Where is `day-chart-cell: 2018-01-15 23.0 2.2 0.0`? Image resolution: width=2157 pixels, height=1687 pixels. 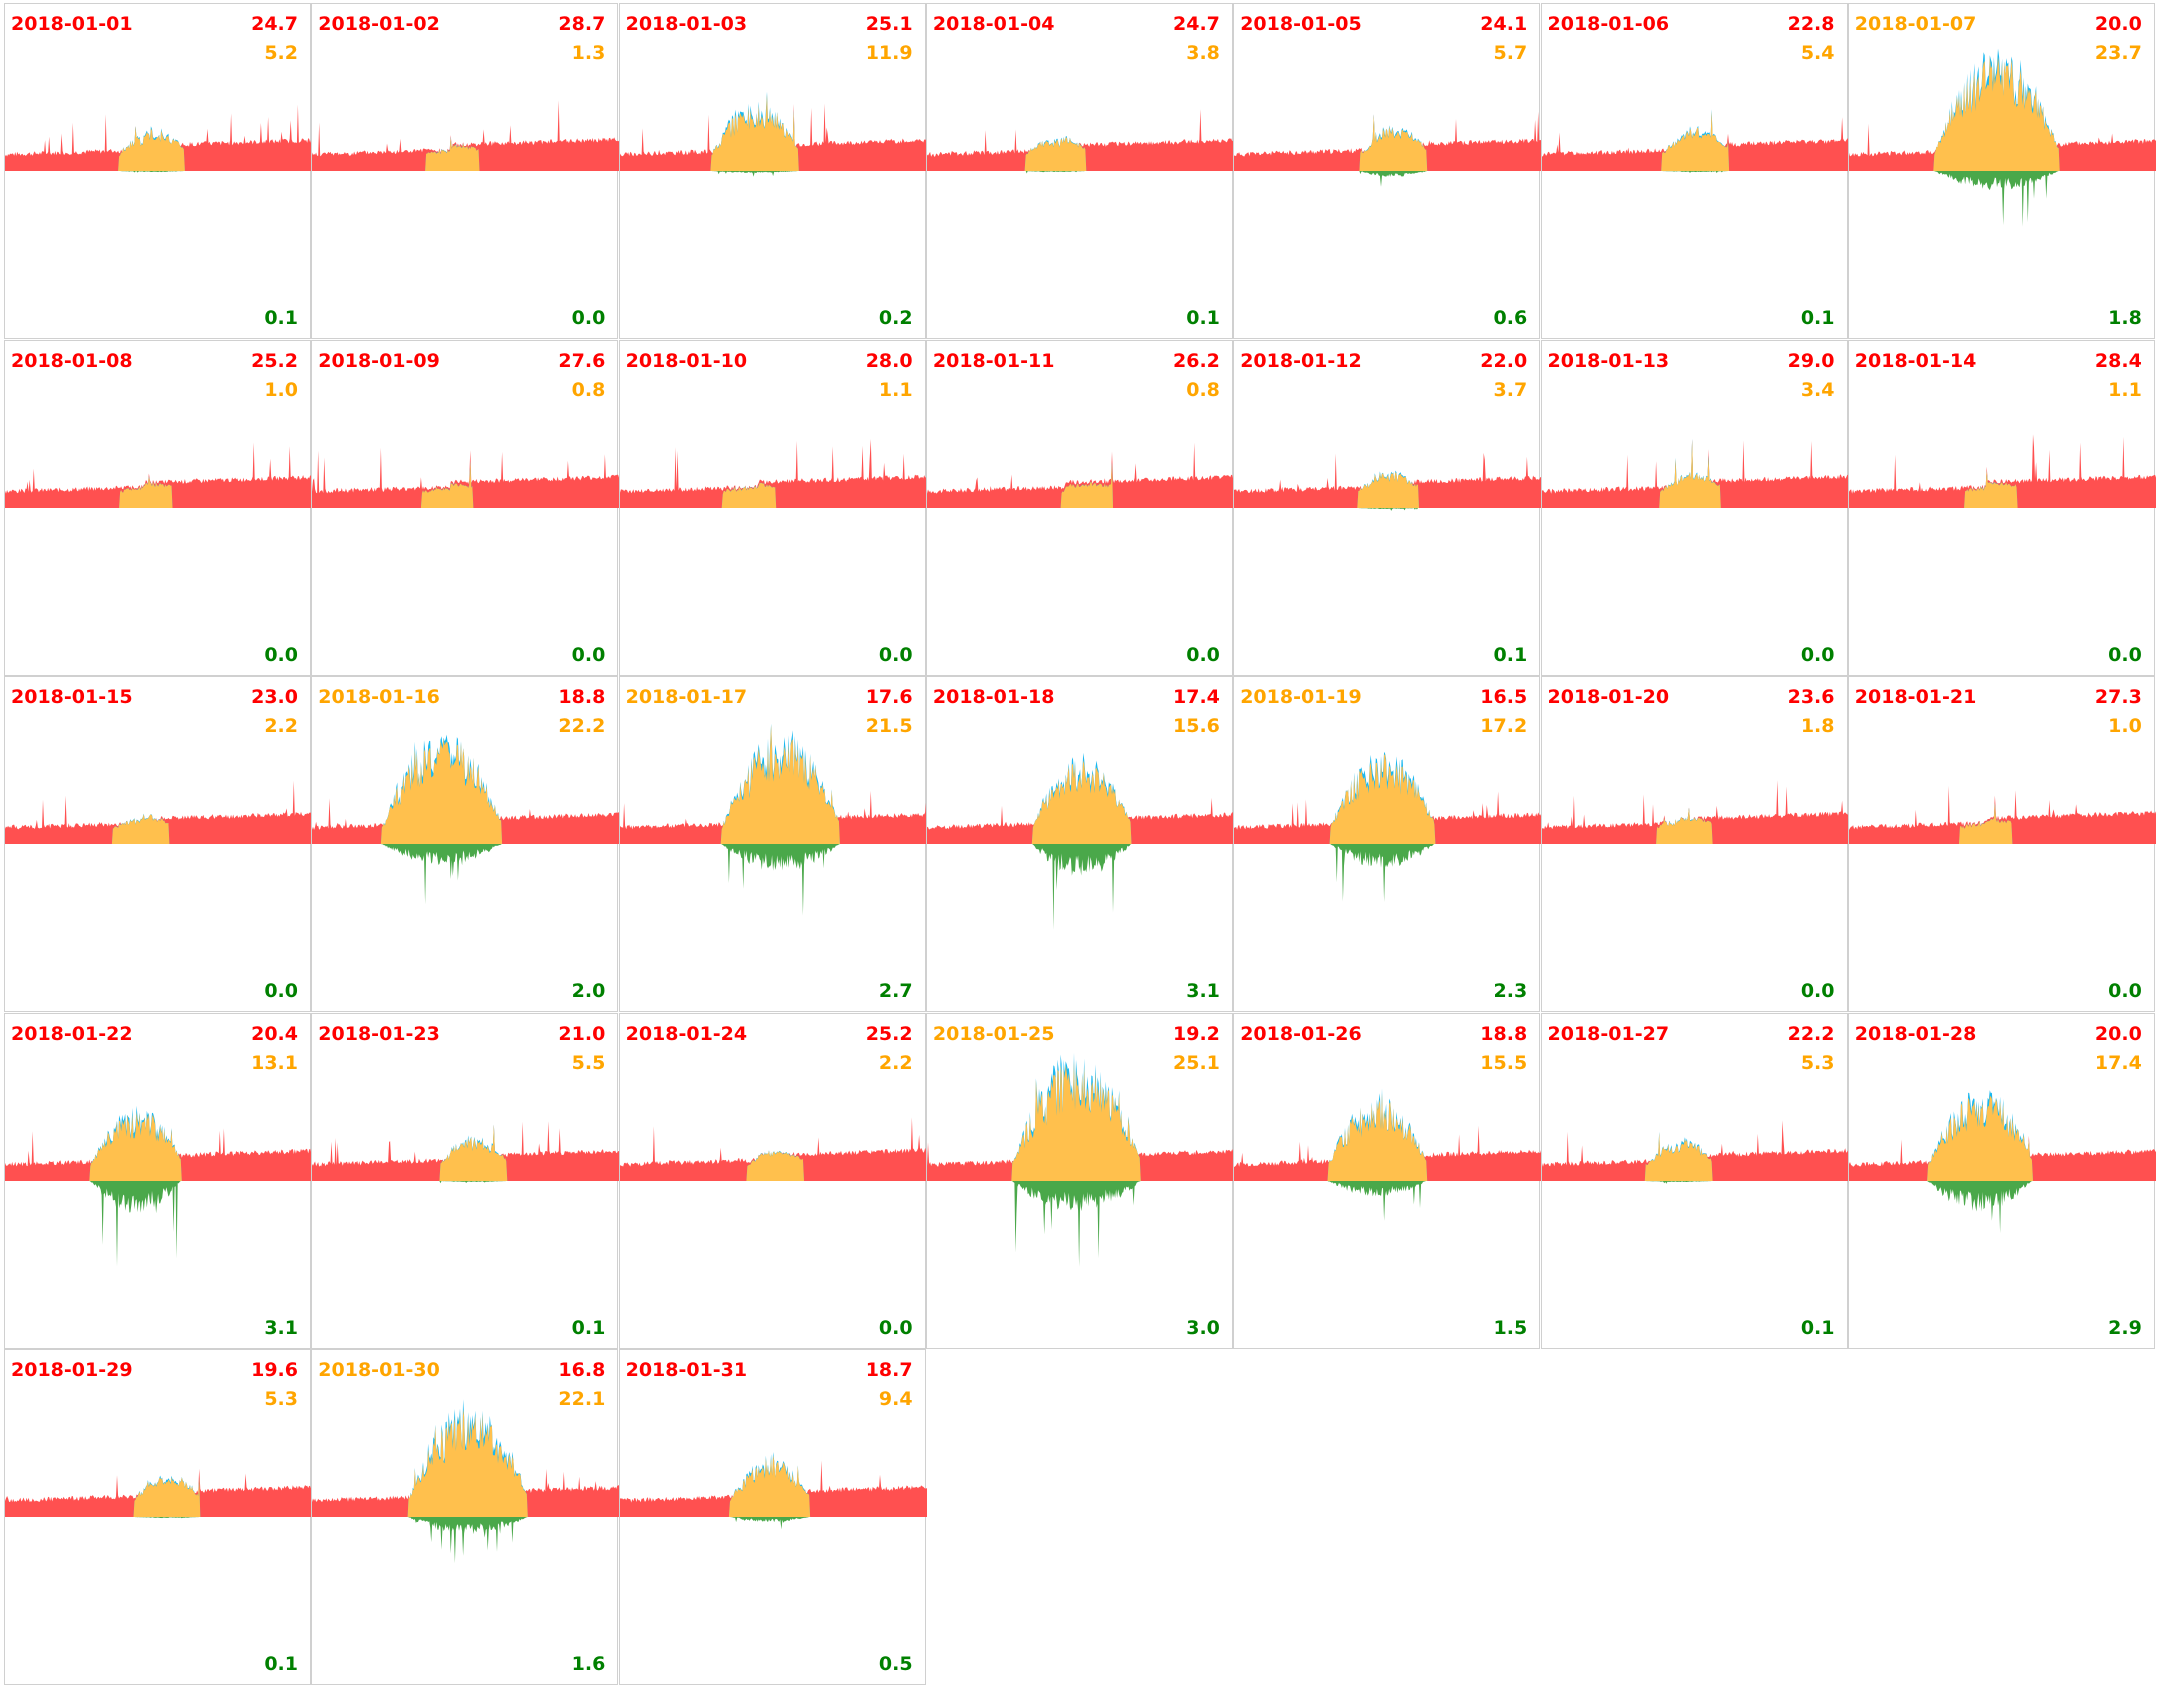
day-chart-cell: 2018-01-15 23.0 2.2 0.0 is located at coordinates (158, 844).